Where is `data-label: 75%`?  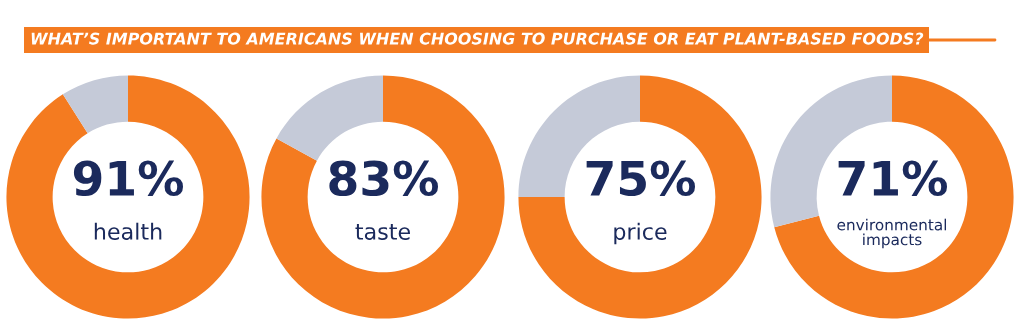
data-label: 75% is located at coordinates (641, 178).